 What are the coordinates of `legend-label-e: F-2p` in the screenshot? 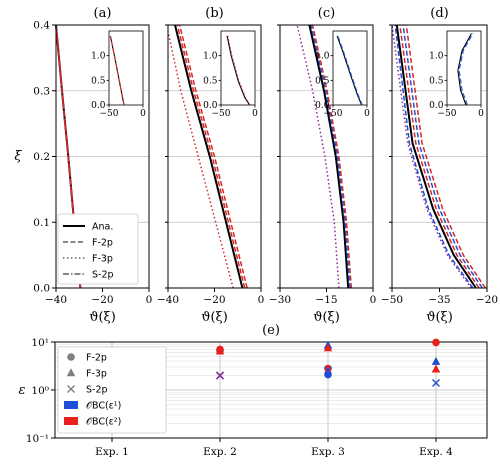 It's located at (96, 358).